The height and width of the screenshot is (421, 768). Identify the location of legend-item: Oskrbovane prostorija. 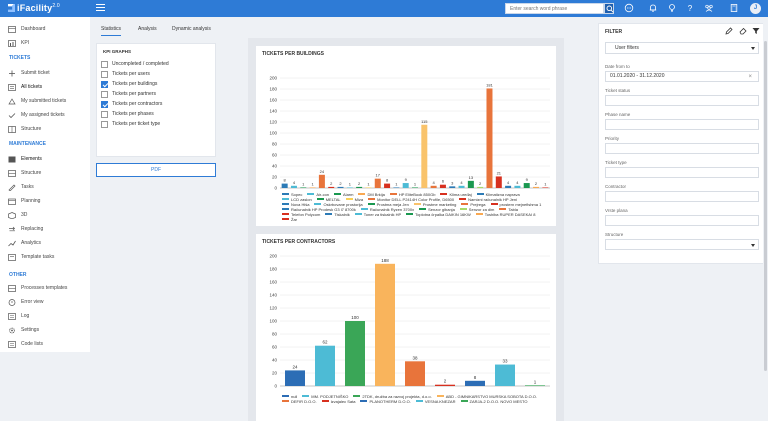
(338, 204).